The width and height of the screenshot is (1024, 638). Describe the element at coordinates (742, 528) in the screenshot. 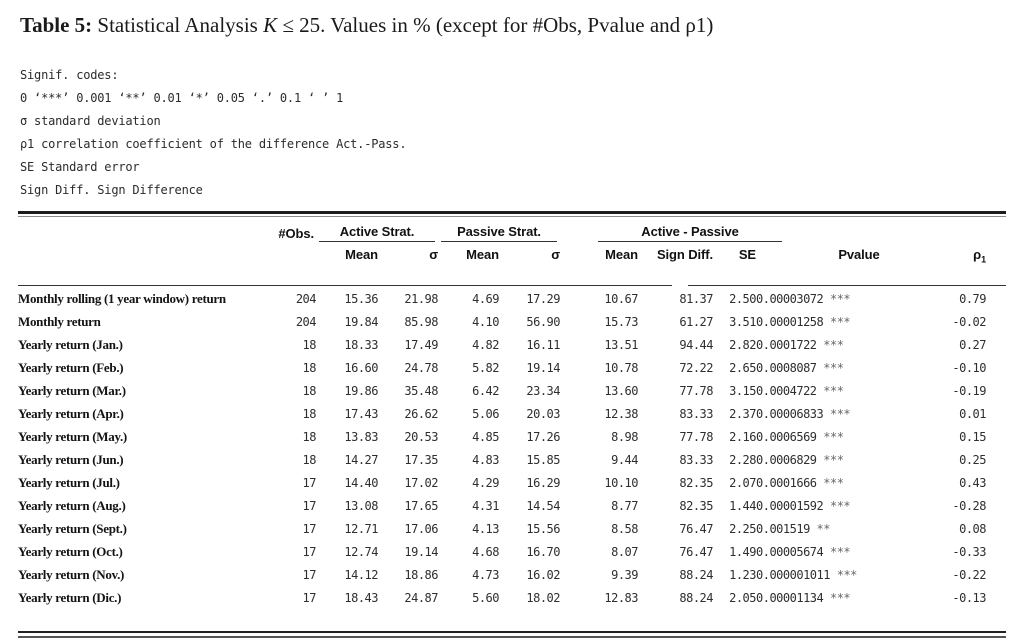

I see `cell-se: 2.25` at that location.